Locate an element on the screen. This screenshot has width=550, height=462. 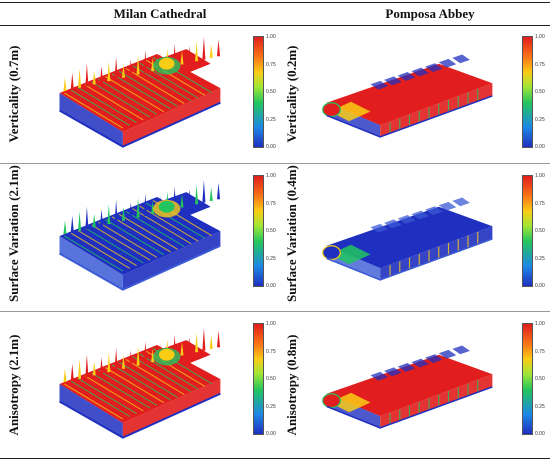
top-rule is located at coordinates (275, 2).